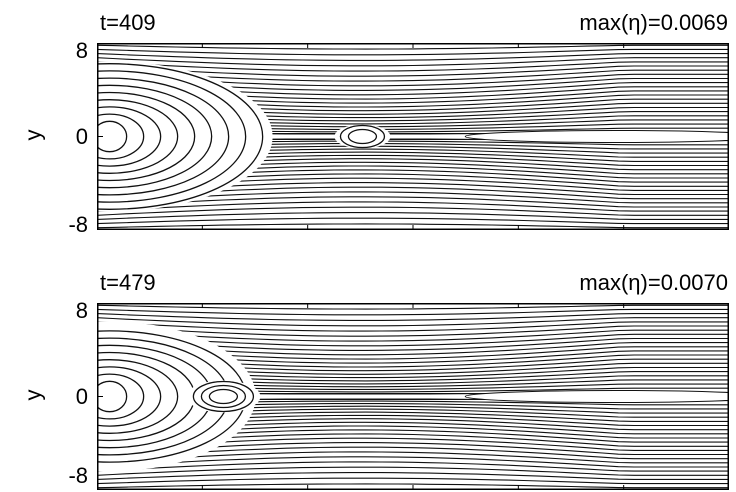 The image size is (736, 492). What do you see at coordinates (128, 22) in the screenshot?
I see `time-label: t=409` at bounding box center [128, 22].